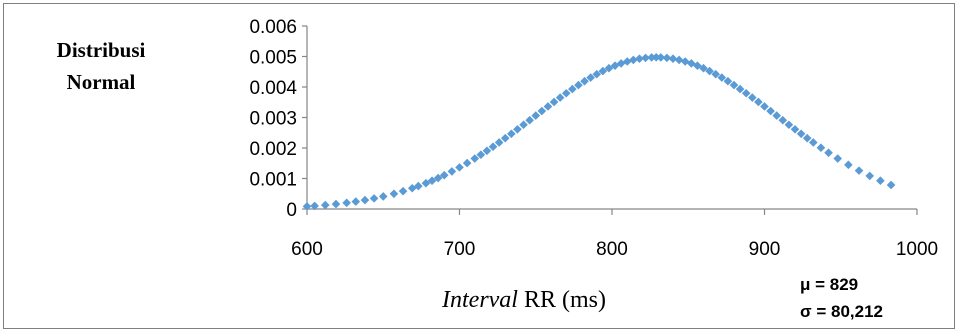 This screenshot has width=960, height=331. Describe the element at coordinates (273, 27) in the screenshot. I see `y-tick-label: 0.006` at that location.